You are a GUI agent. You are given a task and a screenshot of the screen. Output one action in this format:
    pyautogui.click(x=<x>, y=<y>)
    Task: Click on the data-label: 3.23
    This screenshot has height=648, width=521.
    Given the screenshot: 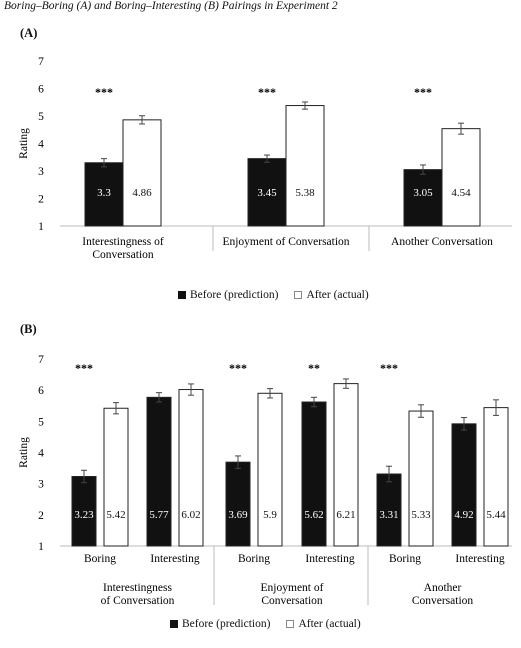 What is the action you would take?
    pyautogui.click(x=84, y=515)
    